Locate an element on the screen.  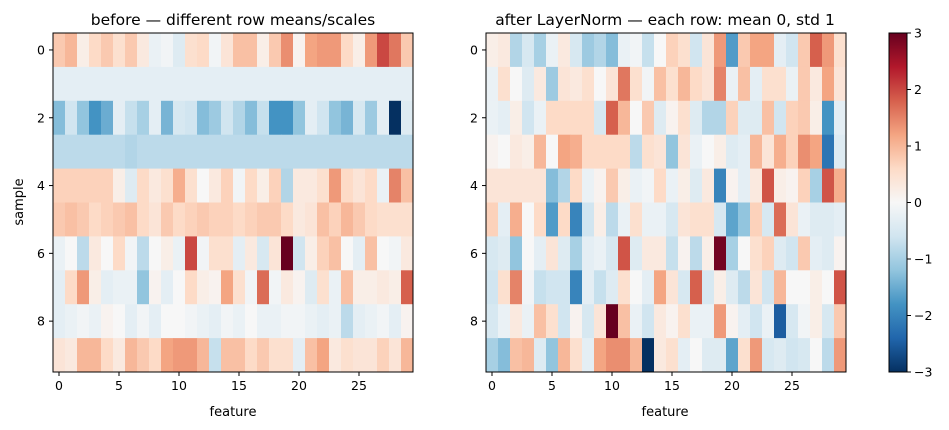
y-tick-label: 6 is located at coordinates (474, 253).